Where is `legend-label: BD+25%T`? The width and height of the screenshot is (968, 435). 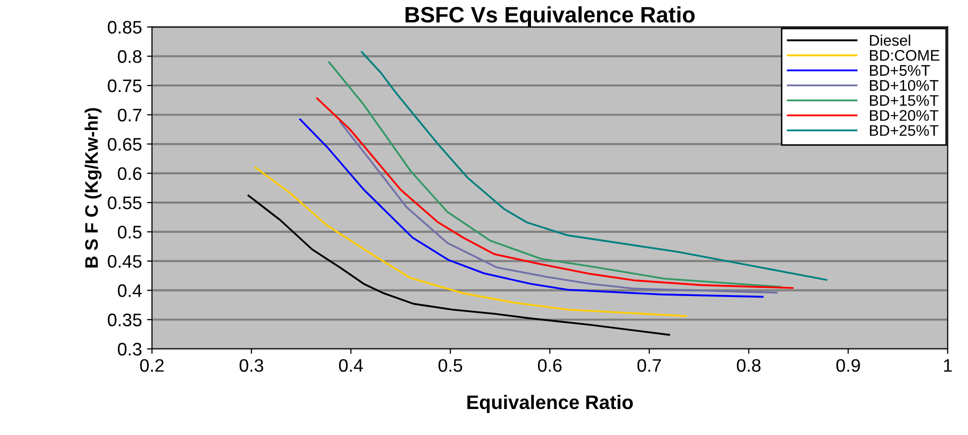
legend-label: BD+25%T is located at coordinates (904, 130).